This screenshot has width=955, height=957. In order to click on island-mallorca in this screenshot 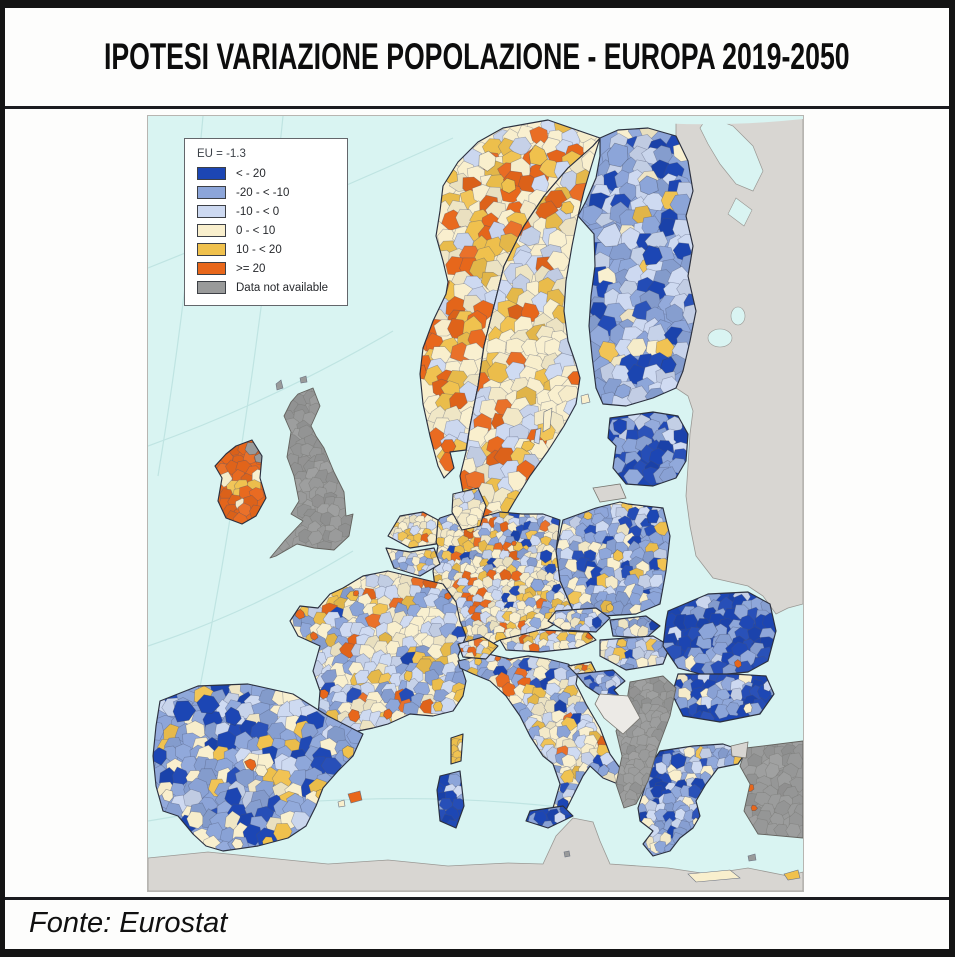, I will do `click(355, 797)`.